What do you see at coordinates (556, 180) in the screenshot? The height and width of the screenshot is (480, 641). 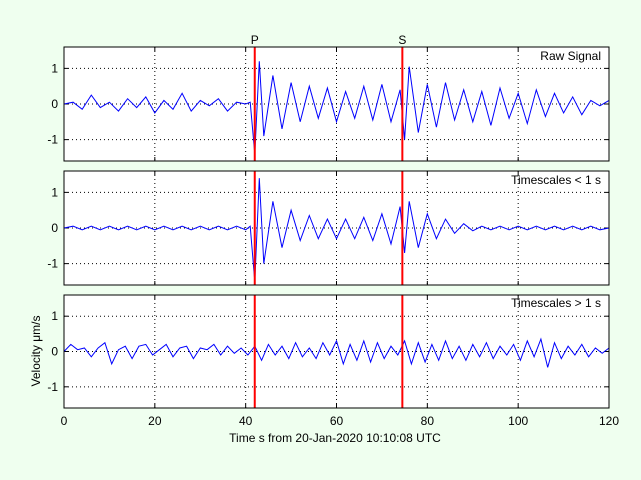 I see `panel-title: Timescales < 1 s` at bounding box center [556, 180].